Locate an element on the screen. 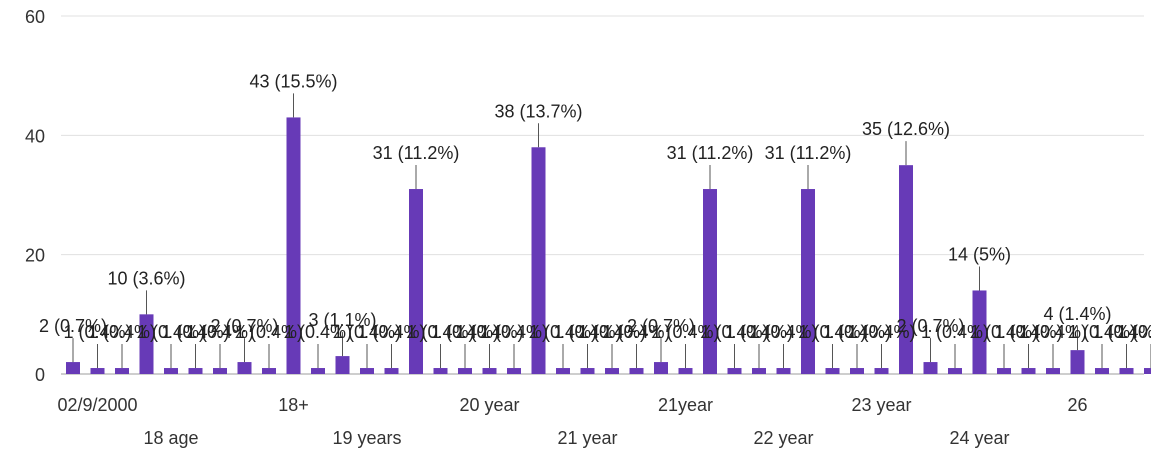  x-tick-label: 19 years is located at coordinates (366, 438).